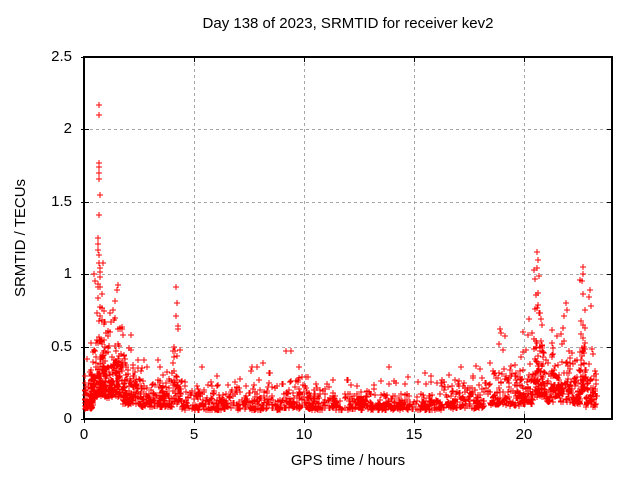 The width and height of the screenshot is (640, 480). Describe the element at coordinates (61, 56) in the screenshot. I see `y-tick-label-2.5: 2.5` at that location.